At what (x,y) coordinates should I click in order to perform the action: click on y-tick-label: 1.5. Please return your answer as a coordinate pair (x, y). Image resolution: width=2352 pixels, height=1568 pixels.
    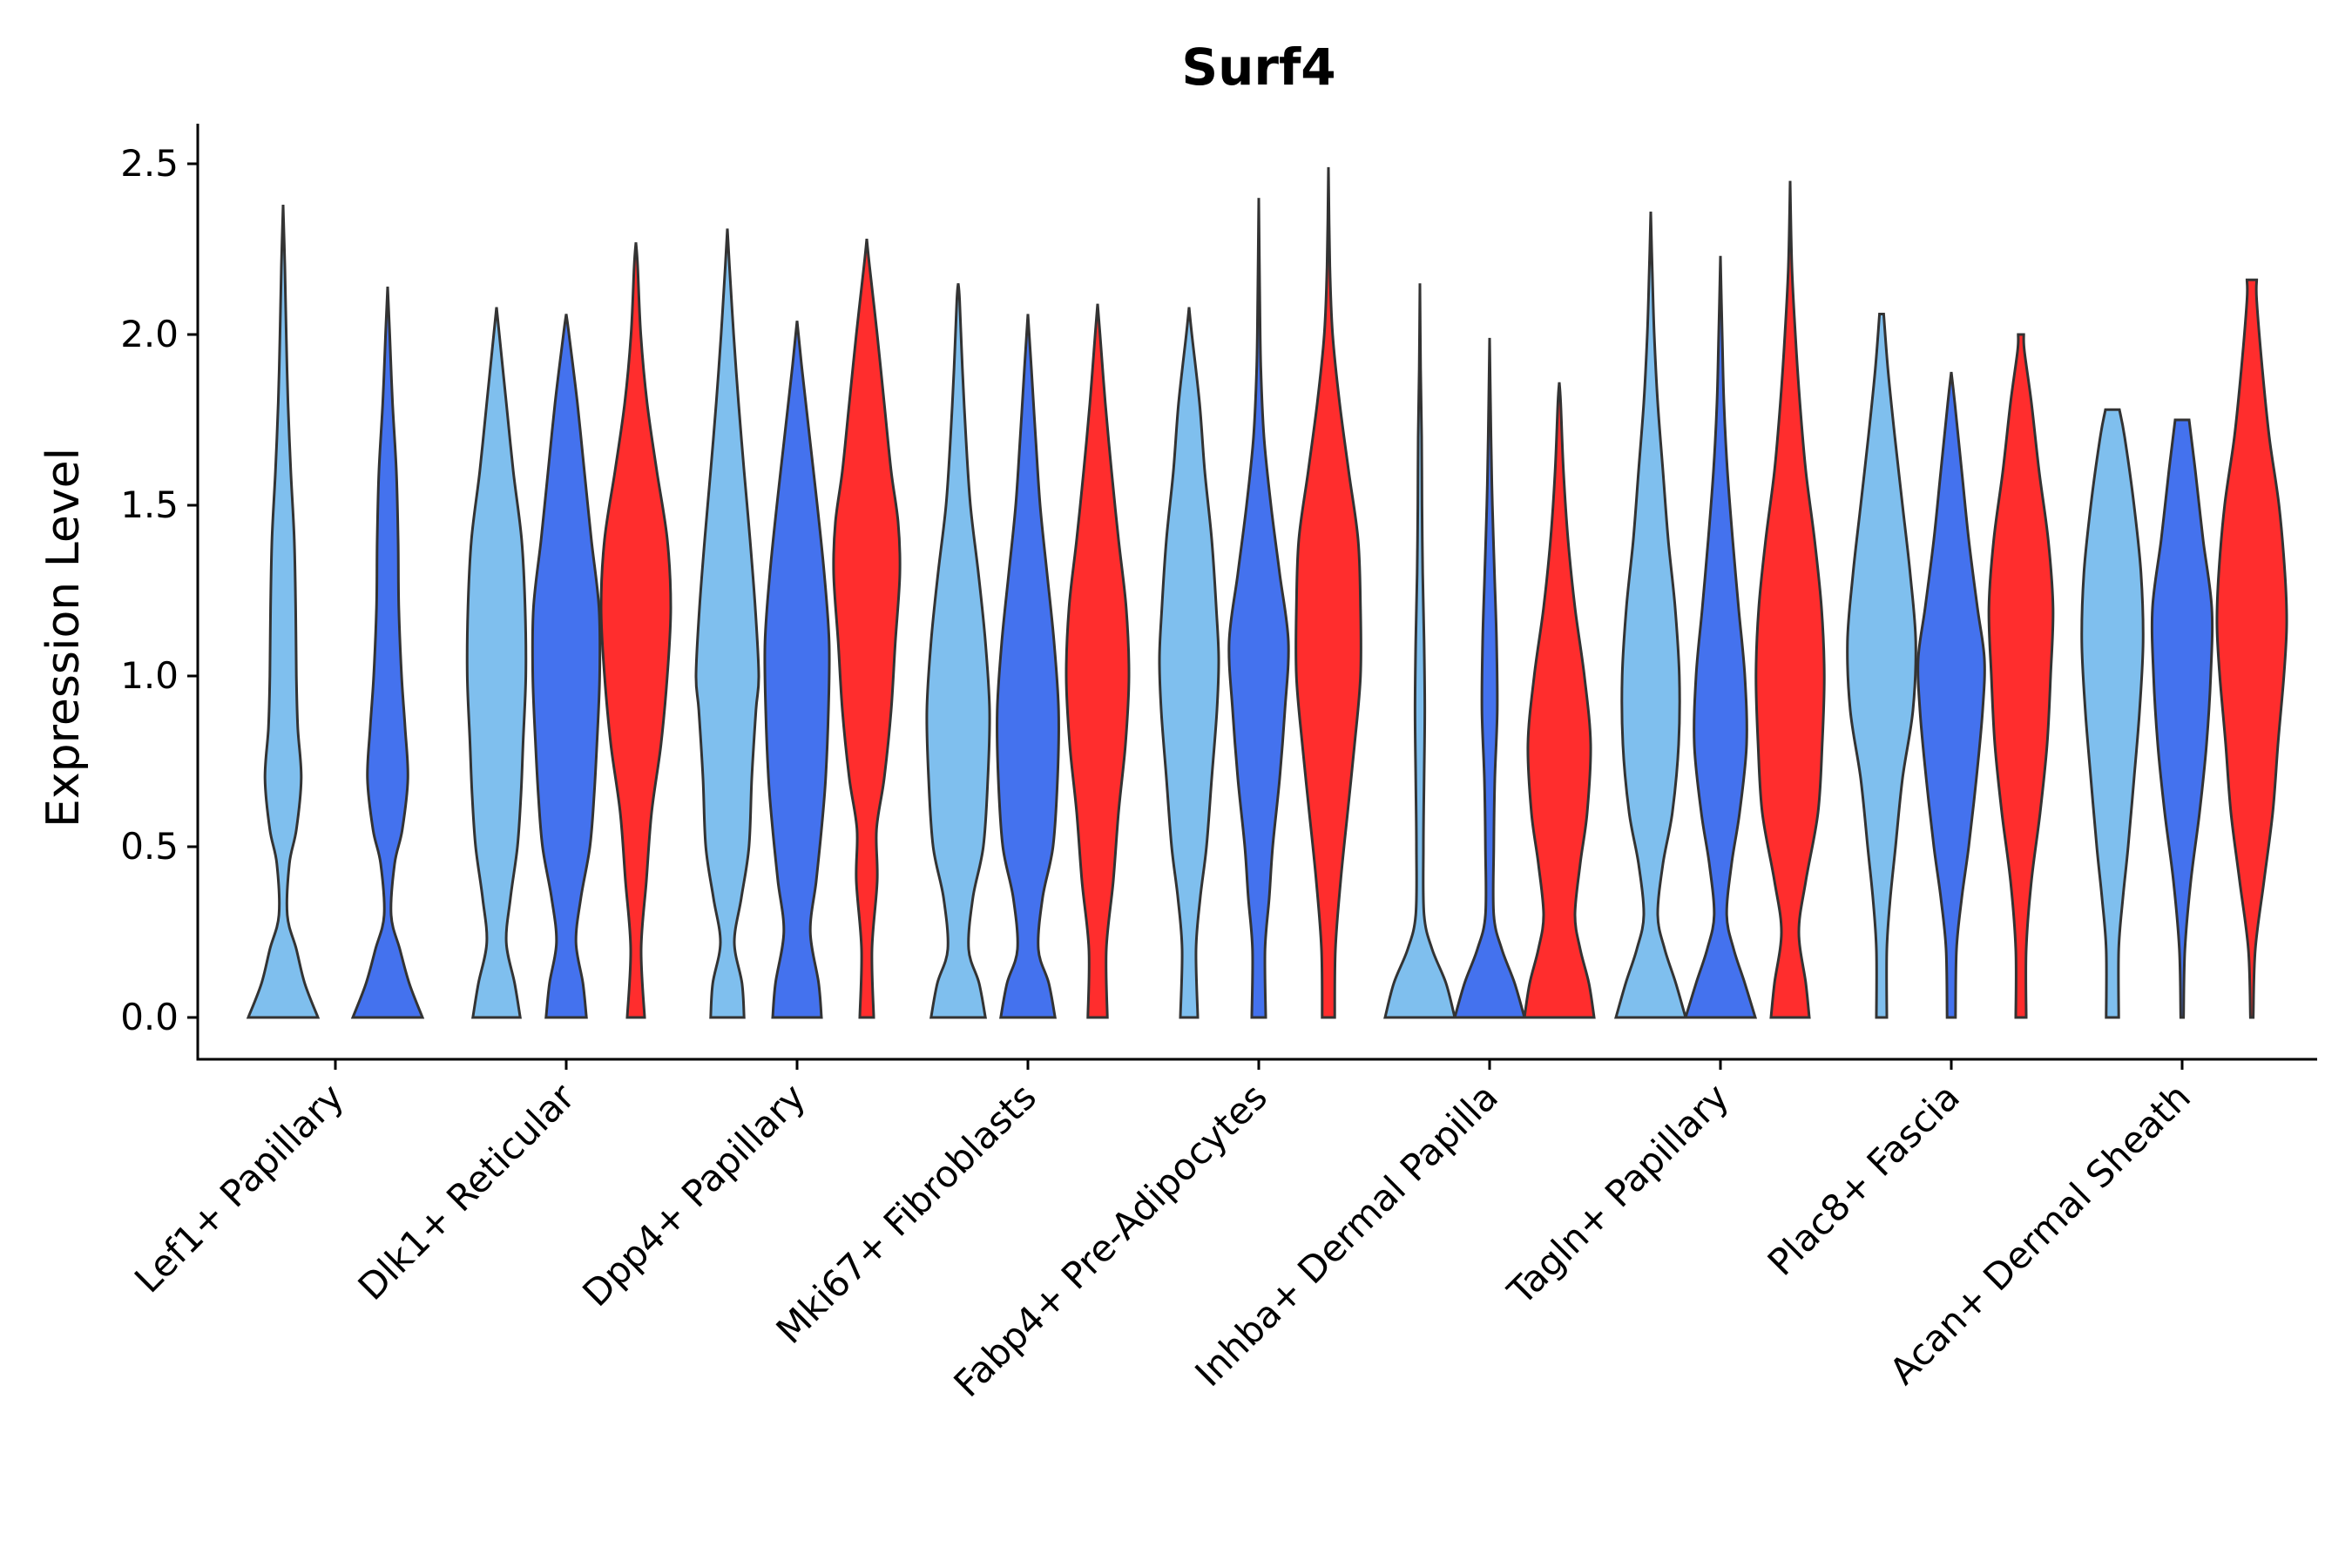
    Looking at the image, I should click on (150, 505).